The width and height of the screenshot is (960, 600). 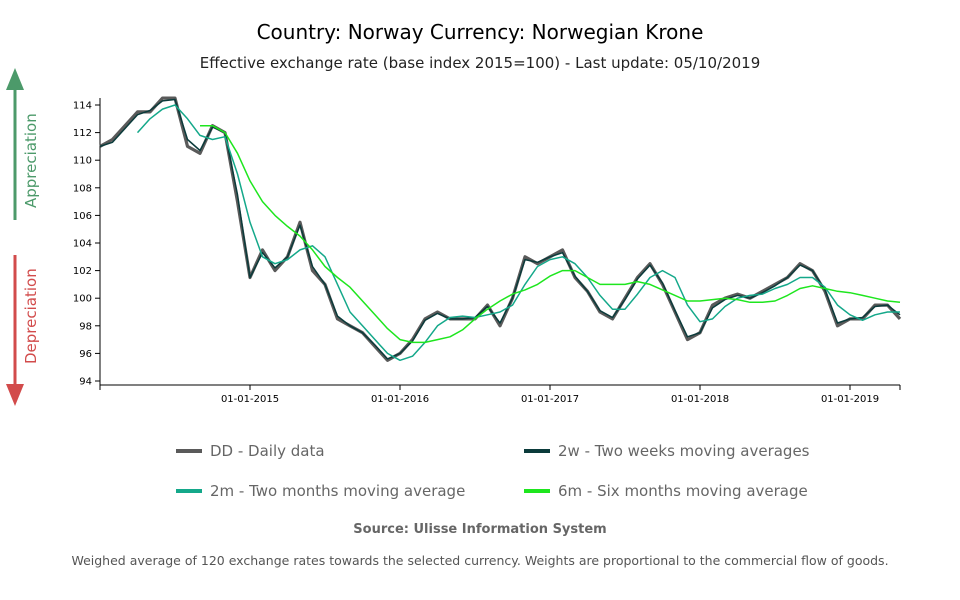 I want to click on legend-label: 6m - Six months moving average, so click(x=683, y=491).